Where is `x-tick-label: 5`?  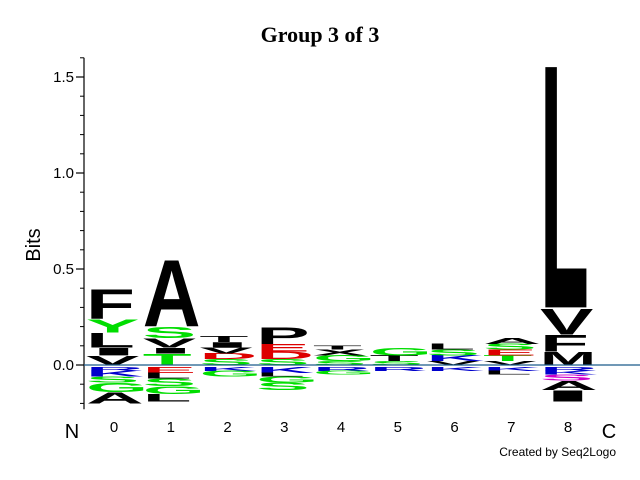
x-tick-label: 5 is located at coordinates (398, 427).